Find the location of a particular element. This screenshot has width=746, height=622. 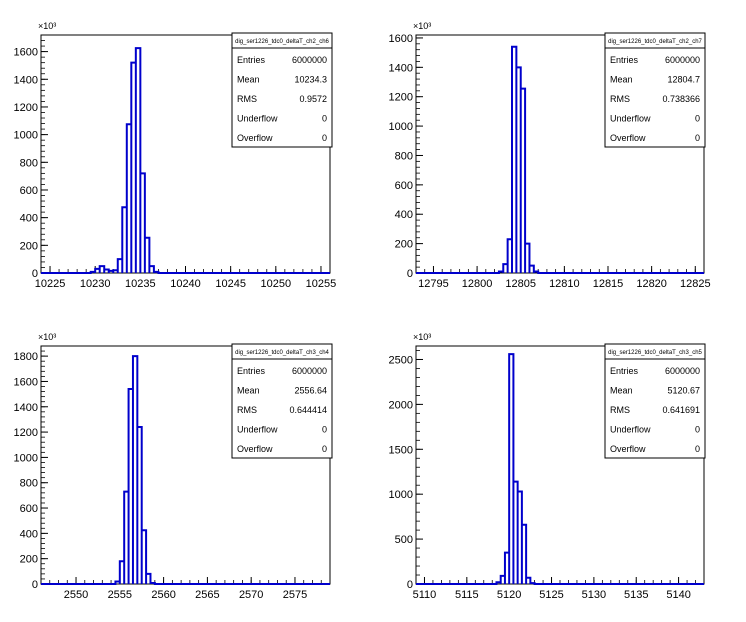

x-tick-label: 5125 is located at coordinates (551, 595).